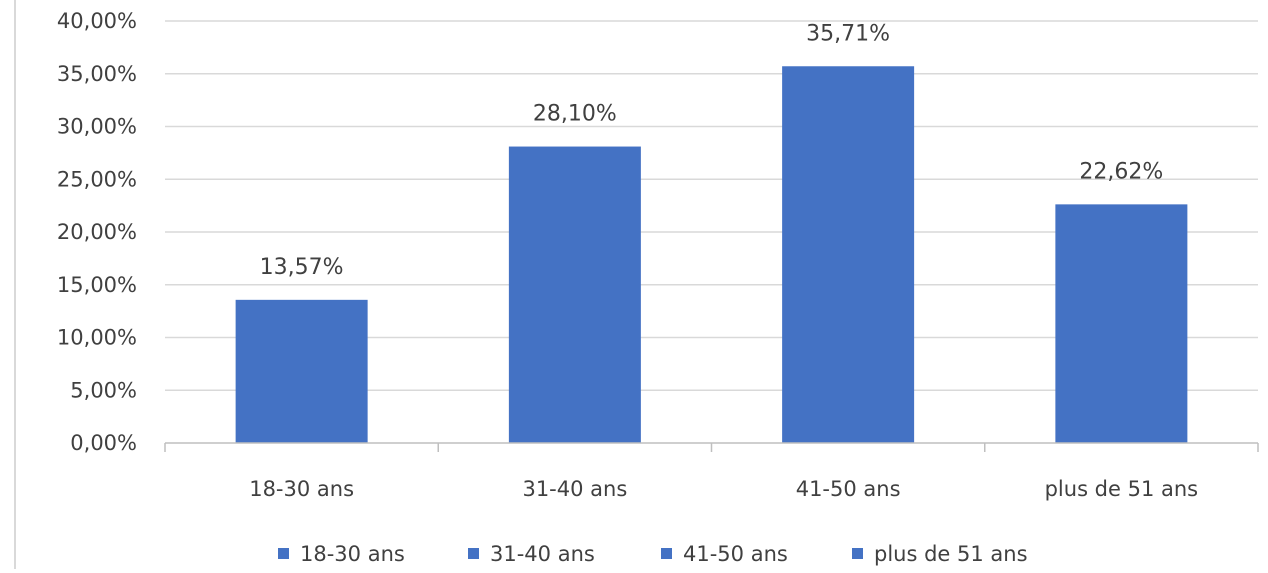 The image size is (1268, 573). Describe the element at coordinates (735, 554) in the screenshot. I see `legend-label: 41-50 ans` at that location.